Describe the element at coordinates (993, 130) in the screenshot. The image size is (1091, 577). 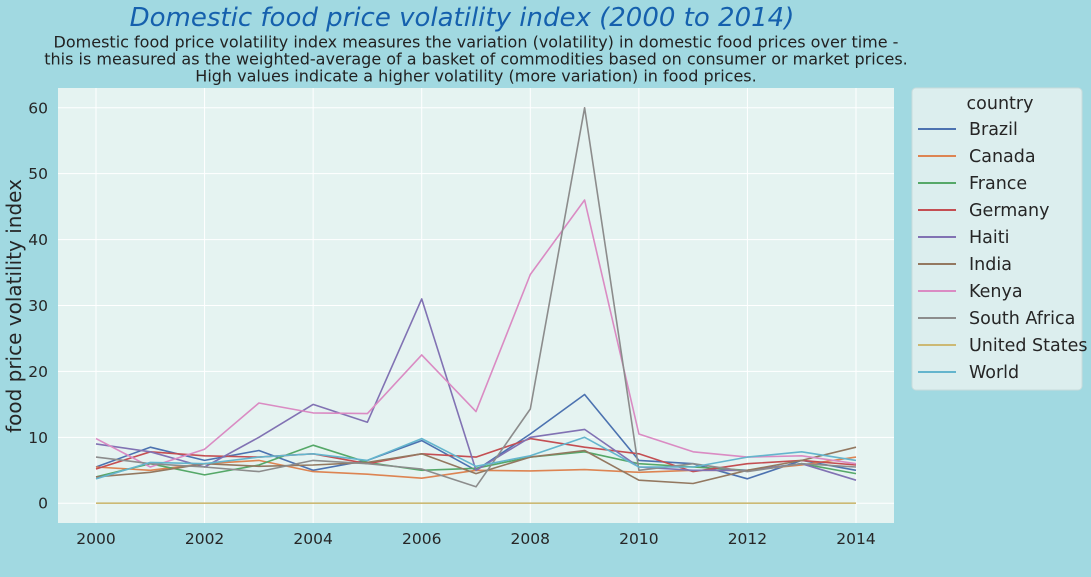
I see `legend-label-brazil: Brazil` at that location.